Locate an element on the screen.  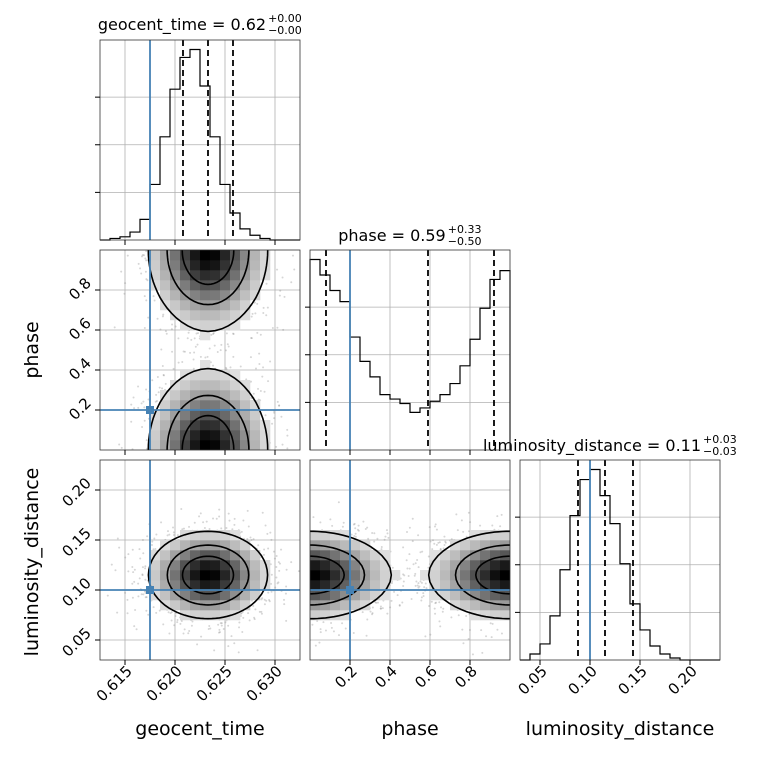
grid-geocent_time-luminosity_distance is located at coordinates (200, 560).